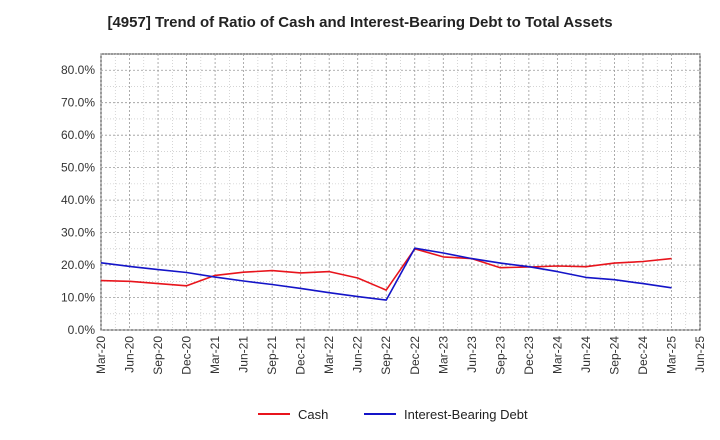 This screenshot has height=440, width=720. Describe the element at coordinates (158, 355) in the screenshot. I see `x-tick-label: Sep-20` at that location.